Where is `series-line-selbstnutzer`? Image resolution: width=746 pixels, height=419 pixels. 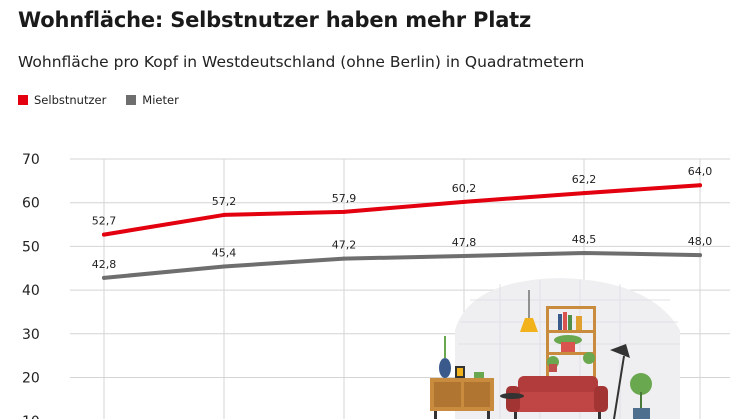
series-line-selbstnutzer is located at coordinates (402, 210).